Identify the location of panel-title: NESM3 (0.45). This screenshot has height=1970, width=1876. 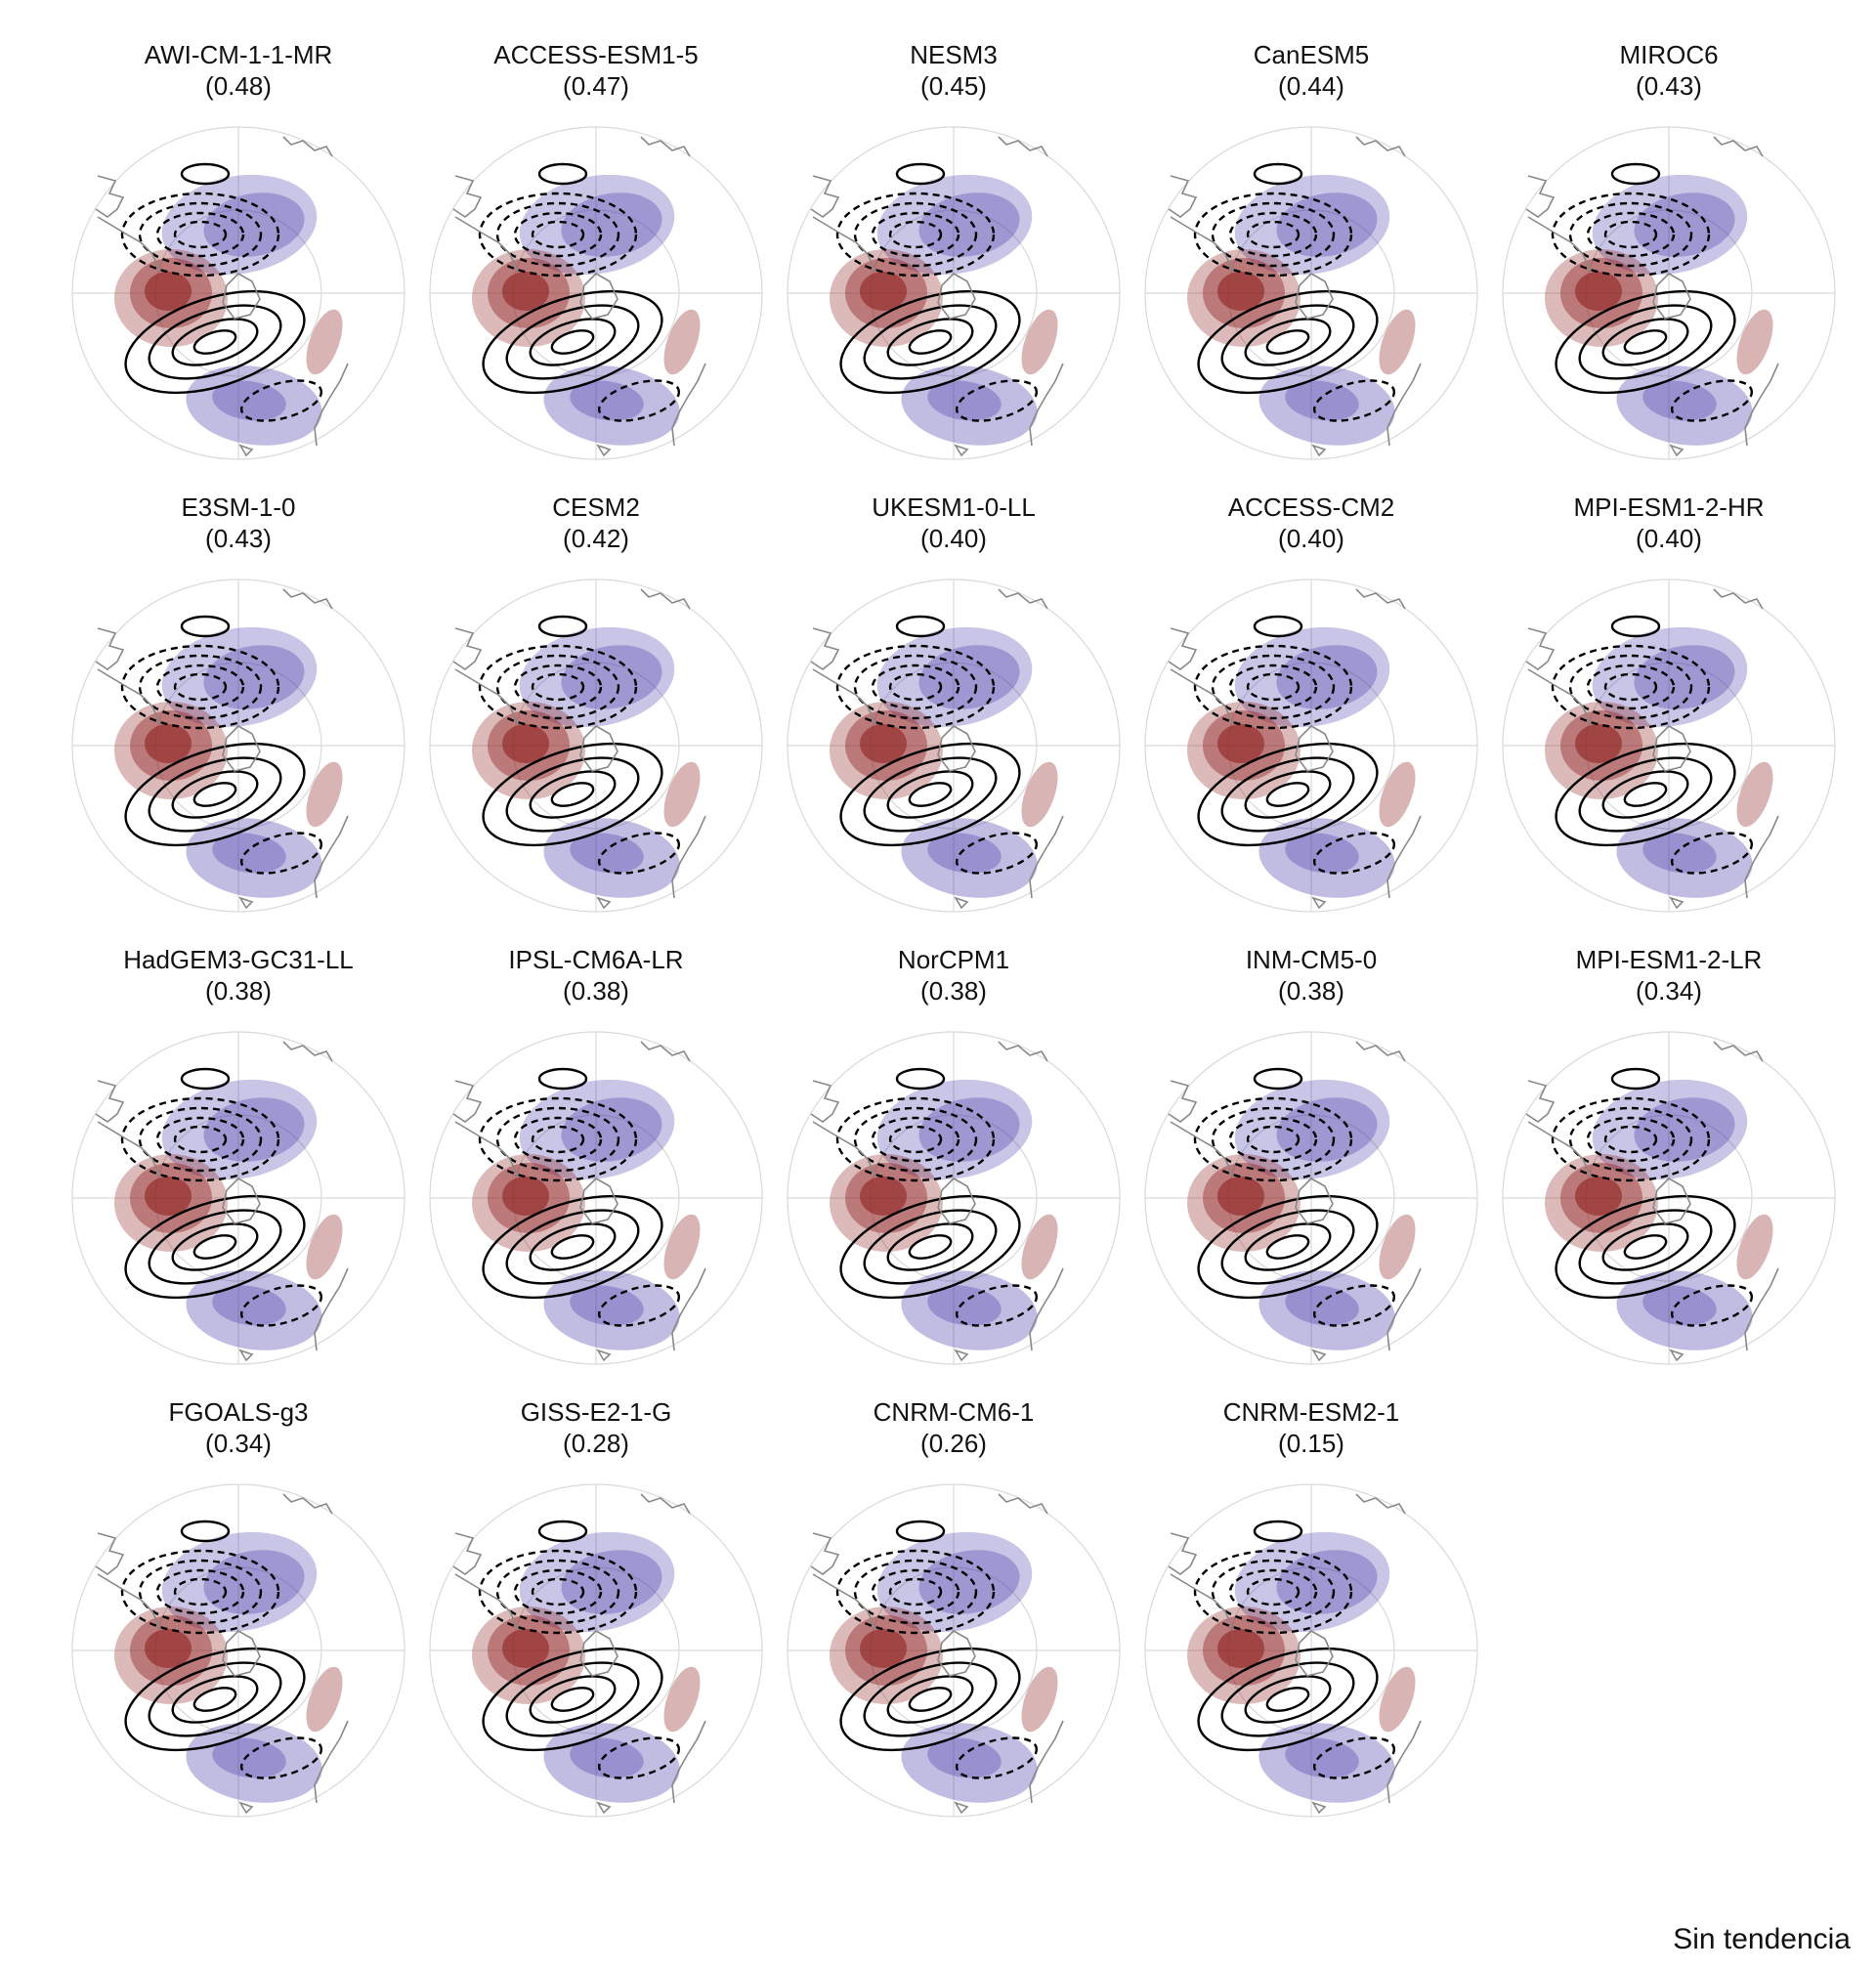
(953, 70).